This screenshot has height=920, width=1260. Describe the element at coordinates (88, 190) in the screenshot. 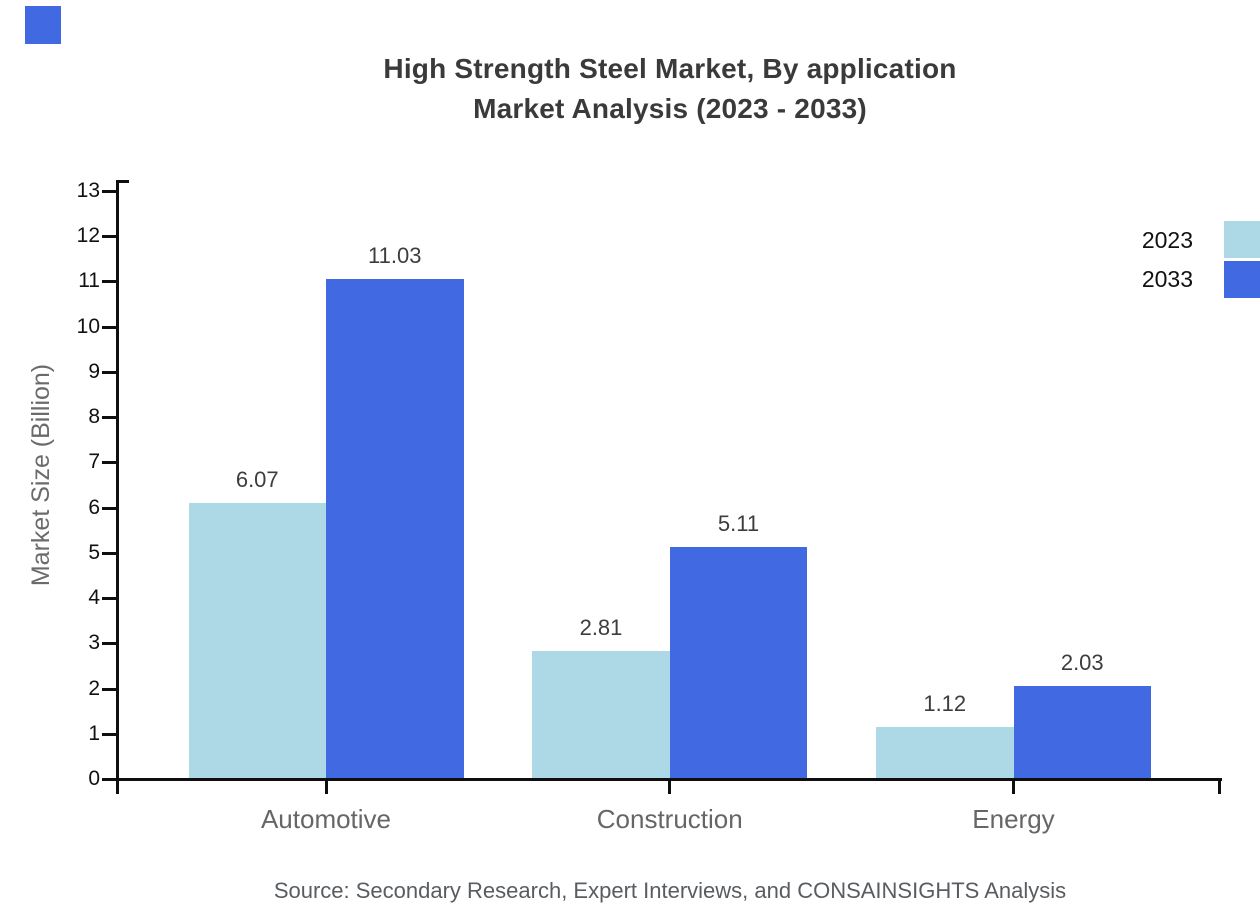

I see `y-tick-label: 13` at that location.